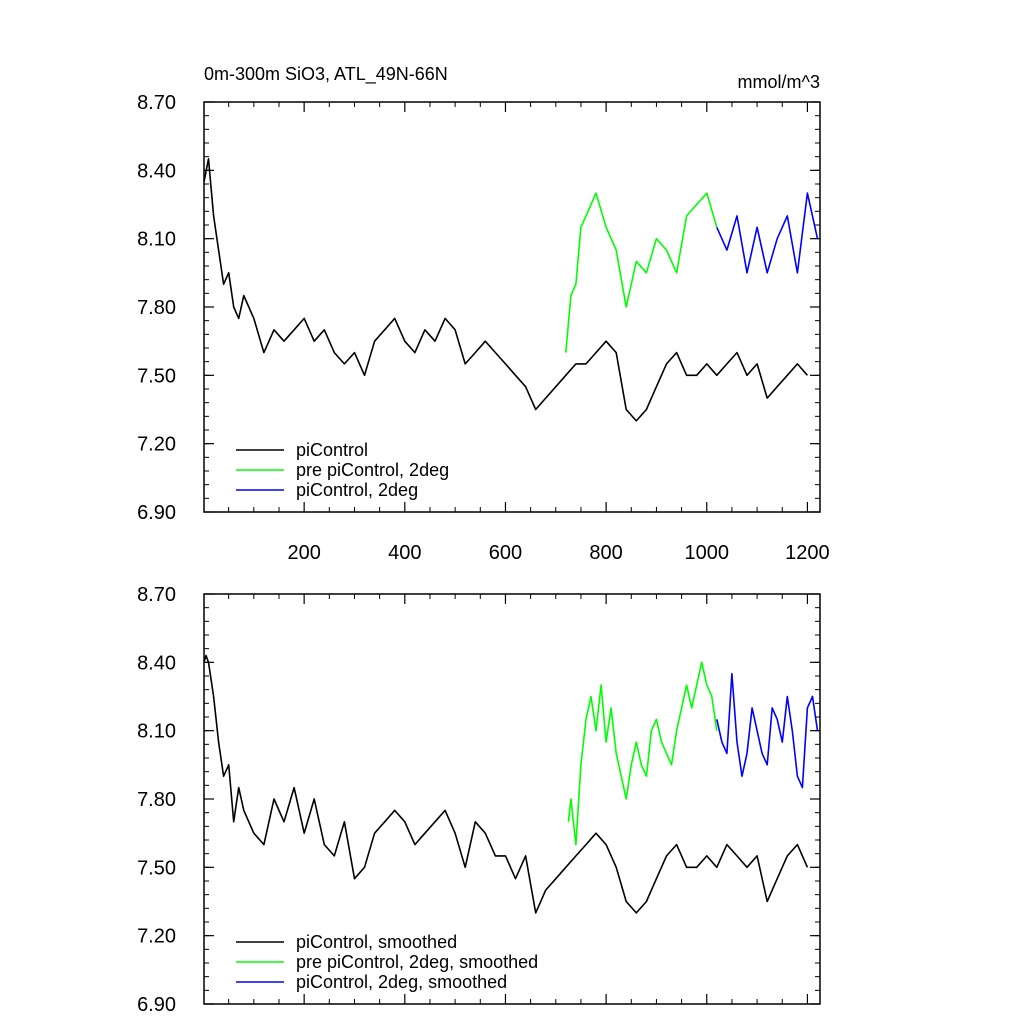 The image size is (1024, 1024). What do you see at coordinates (505, 553) in the screenshot?
I see `x-tick-label: 600` at bounding box center [505, 553].